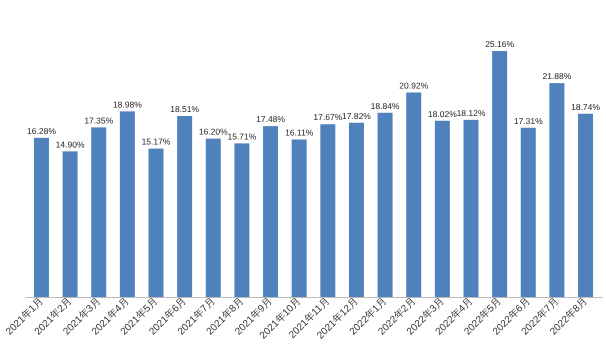  What do you see at coordinates (41, 131) in the screenshot?
I see `data-label: 16.28%` at bounding box center [41, 131].